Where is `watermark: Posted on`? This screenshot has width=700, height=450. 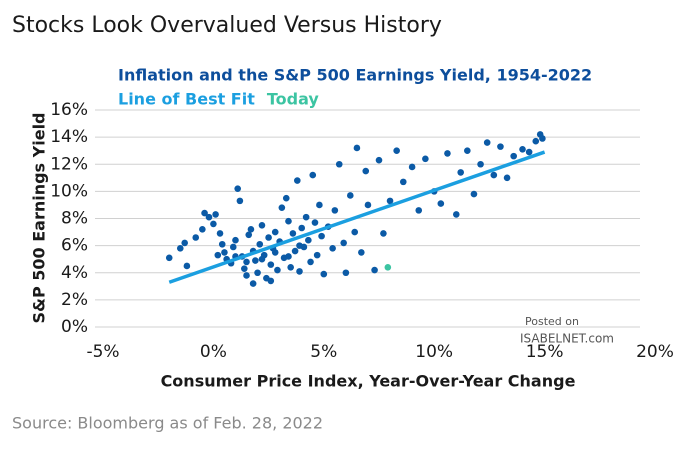
watermark: Posted on is located at coordinates (552, 321).